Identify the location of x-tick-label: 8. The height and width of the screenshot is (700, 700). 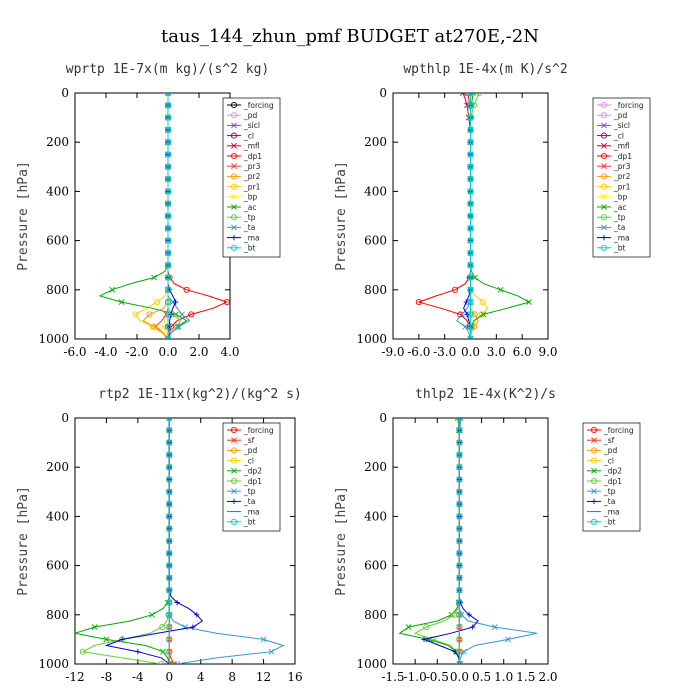
(232, 677).